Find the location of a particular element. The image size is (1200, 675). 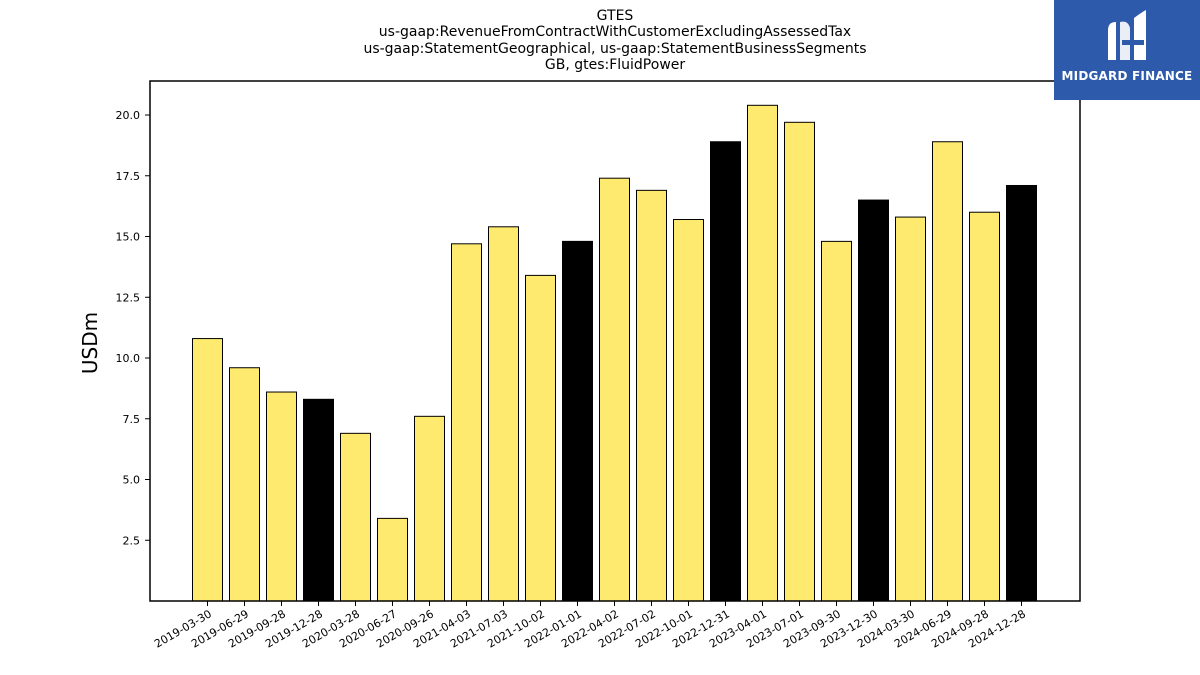

y-tick-label: 7.5 is located at coordinates (132, 419).